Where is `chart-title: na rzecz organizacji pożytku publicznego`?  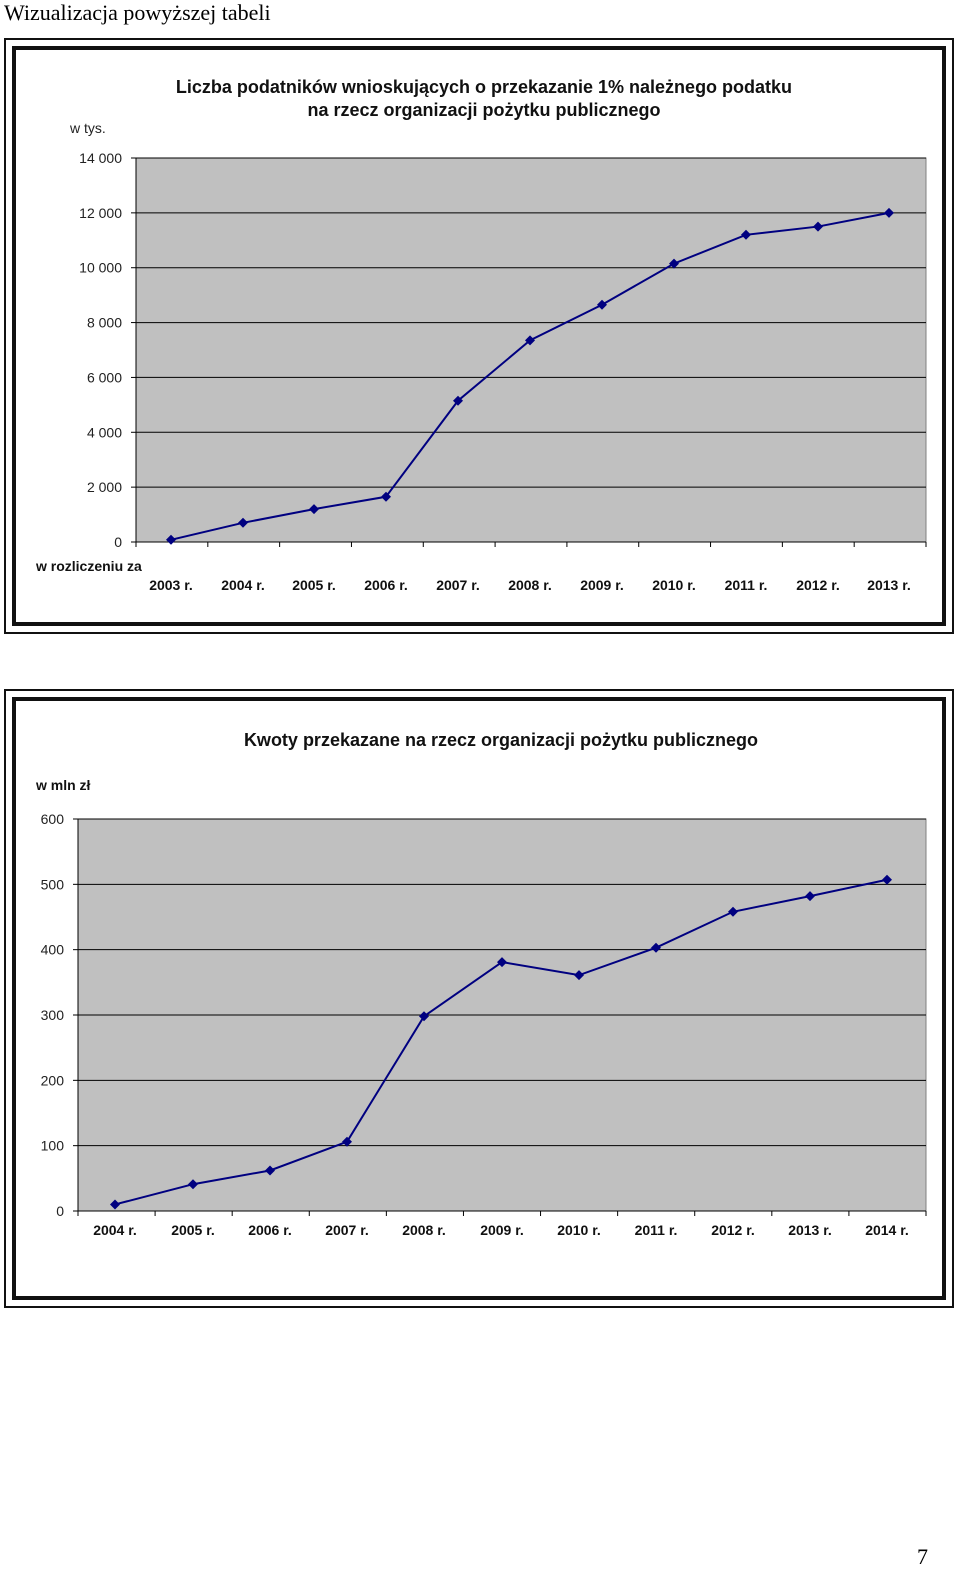 chart-title: na rzecz organizacji pożytku publicznego is located at coordinates (483, 110).